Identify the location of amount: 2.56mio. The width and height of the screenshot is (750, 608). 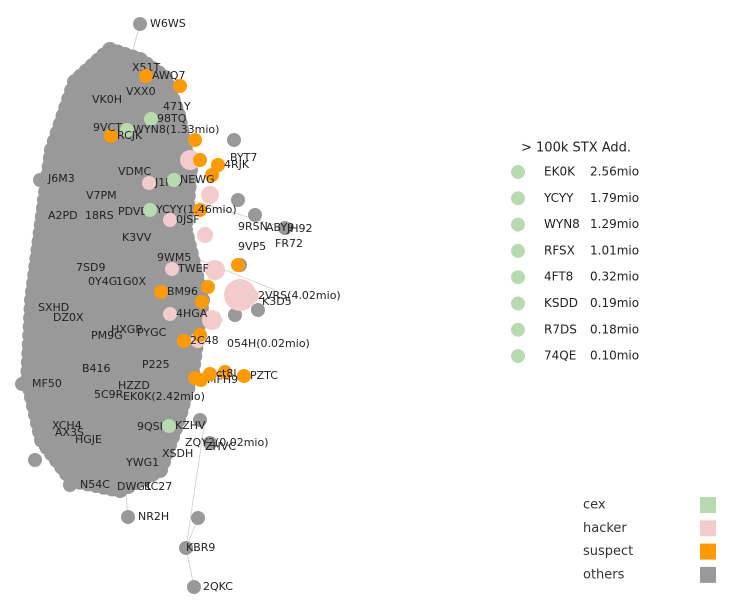
(614, 172).